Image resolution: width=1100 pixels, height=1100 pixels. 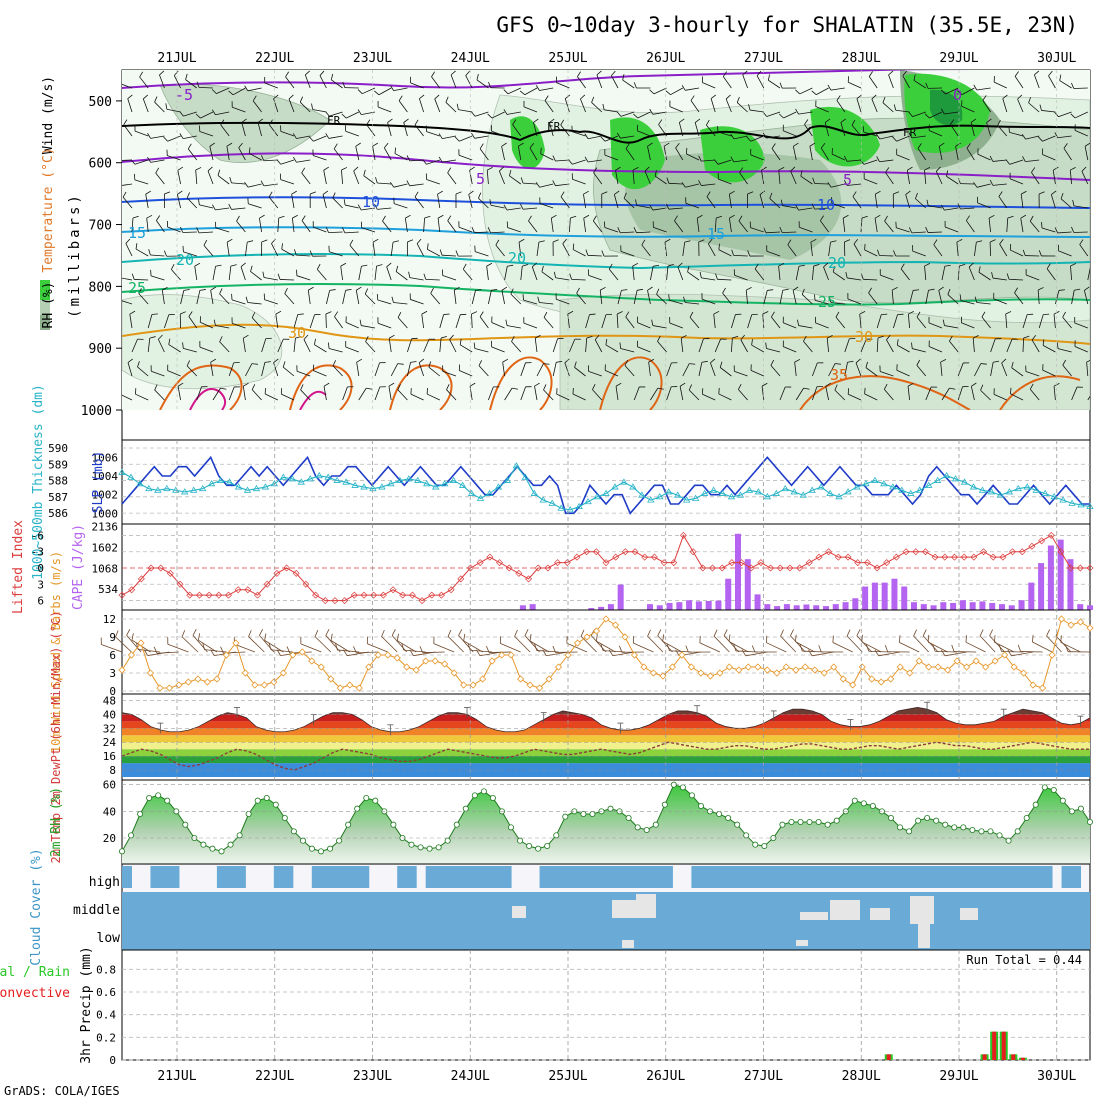 I want to click on bottom-date-label: 24JUL, so click(x=470, y=1076).